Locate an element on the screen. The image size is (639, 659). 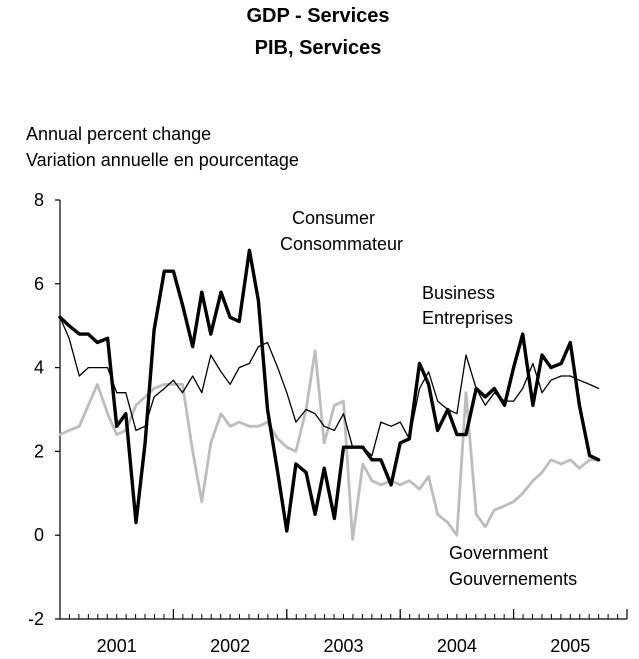
x-tick-label: 2001 is located at coordinates (117, 646).